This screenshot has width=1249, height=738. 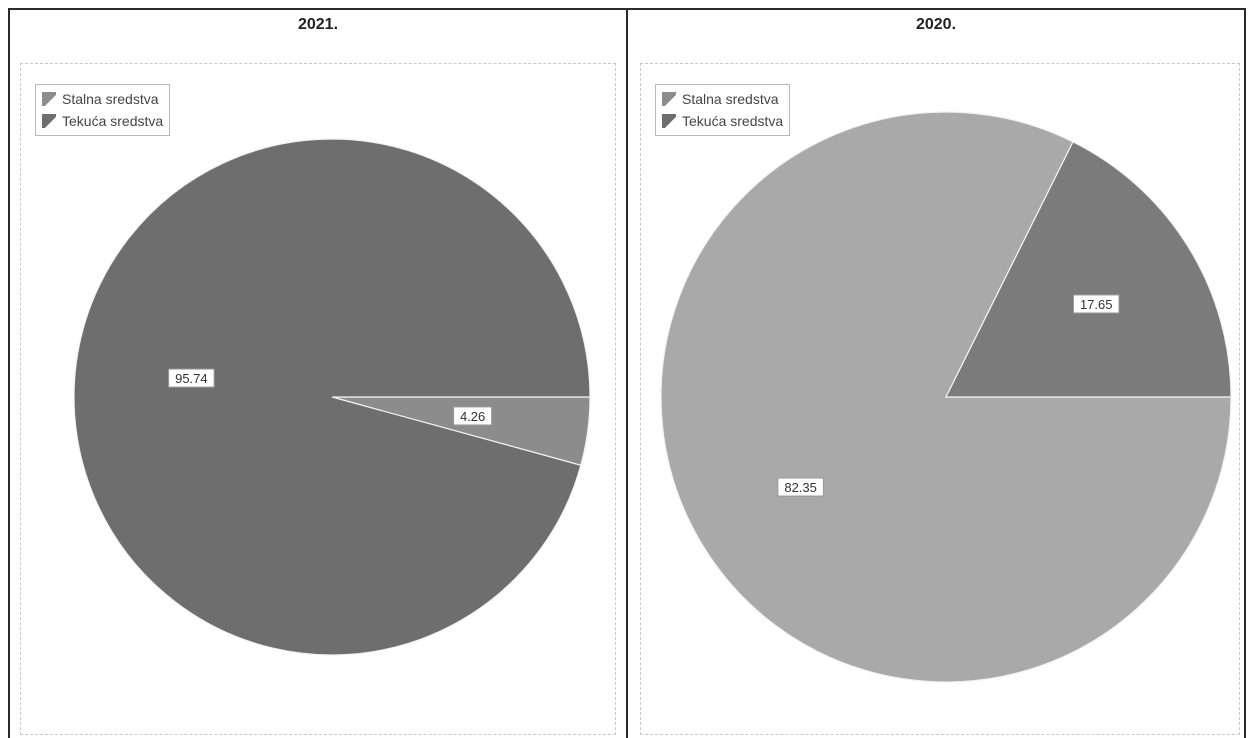 I want to click on legend-2021: Stalna sredstva Tekuća sredstva, so click(x=103, y=110).